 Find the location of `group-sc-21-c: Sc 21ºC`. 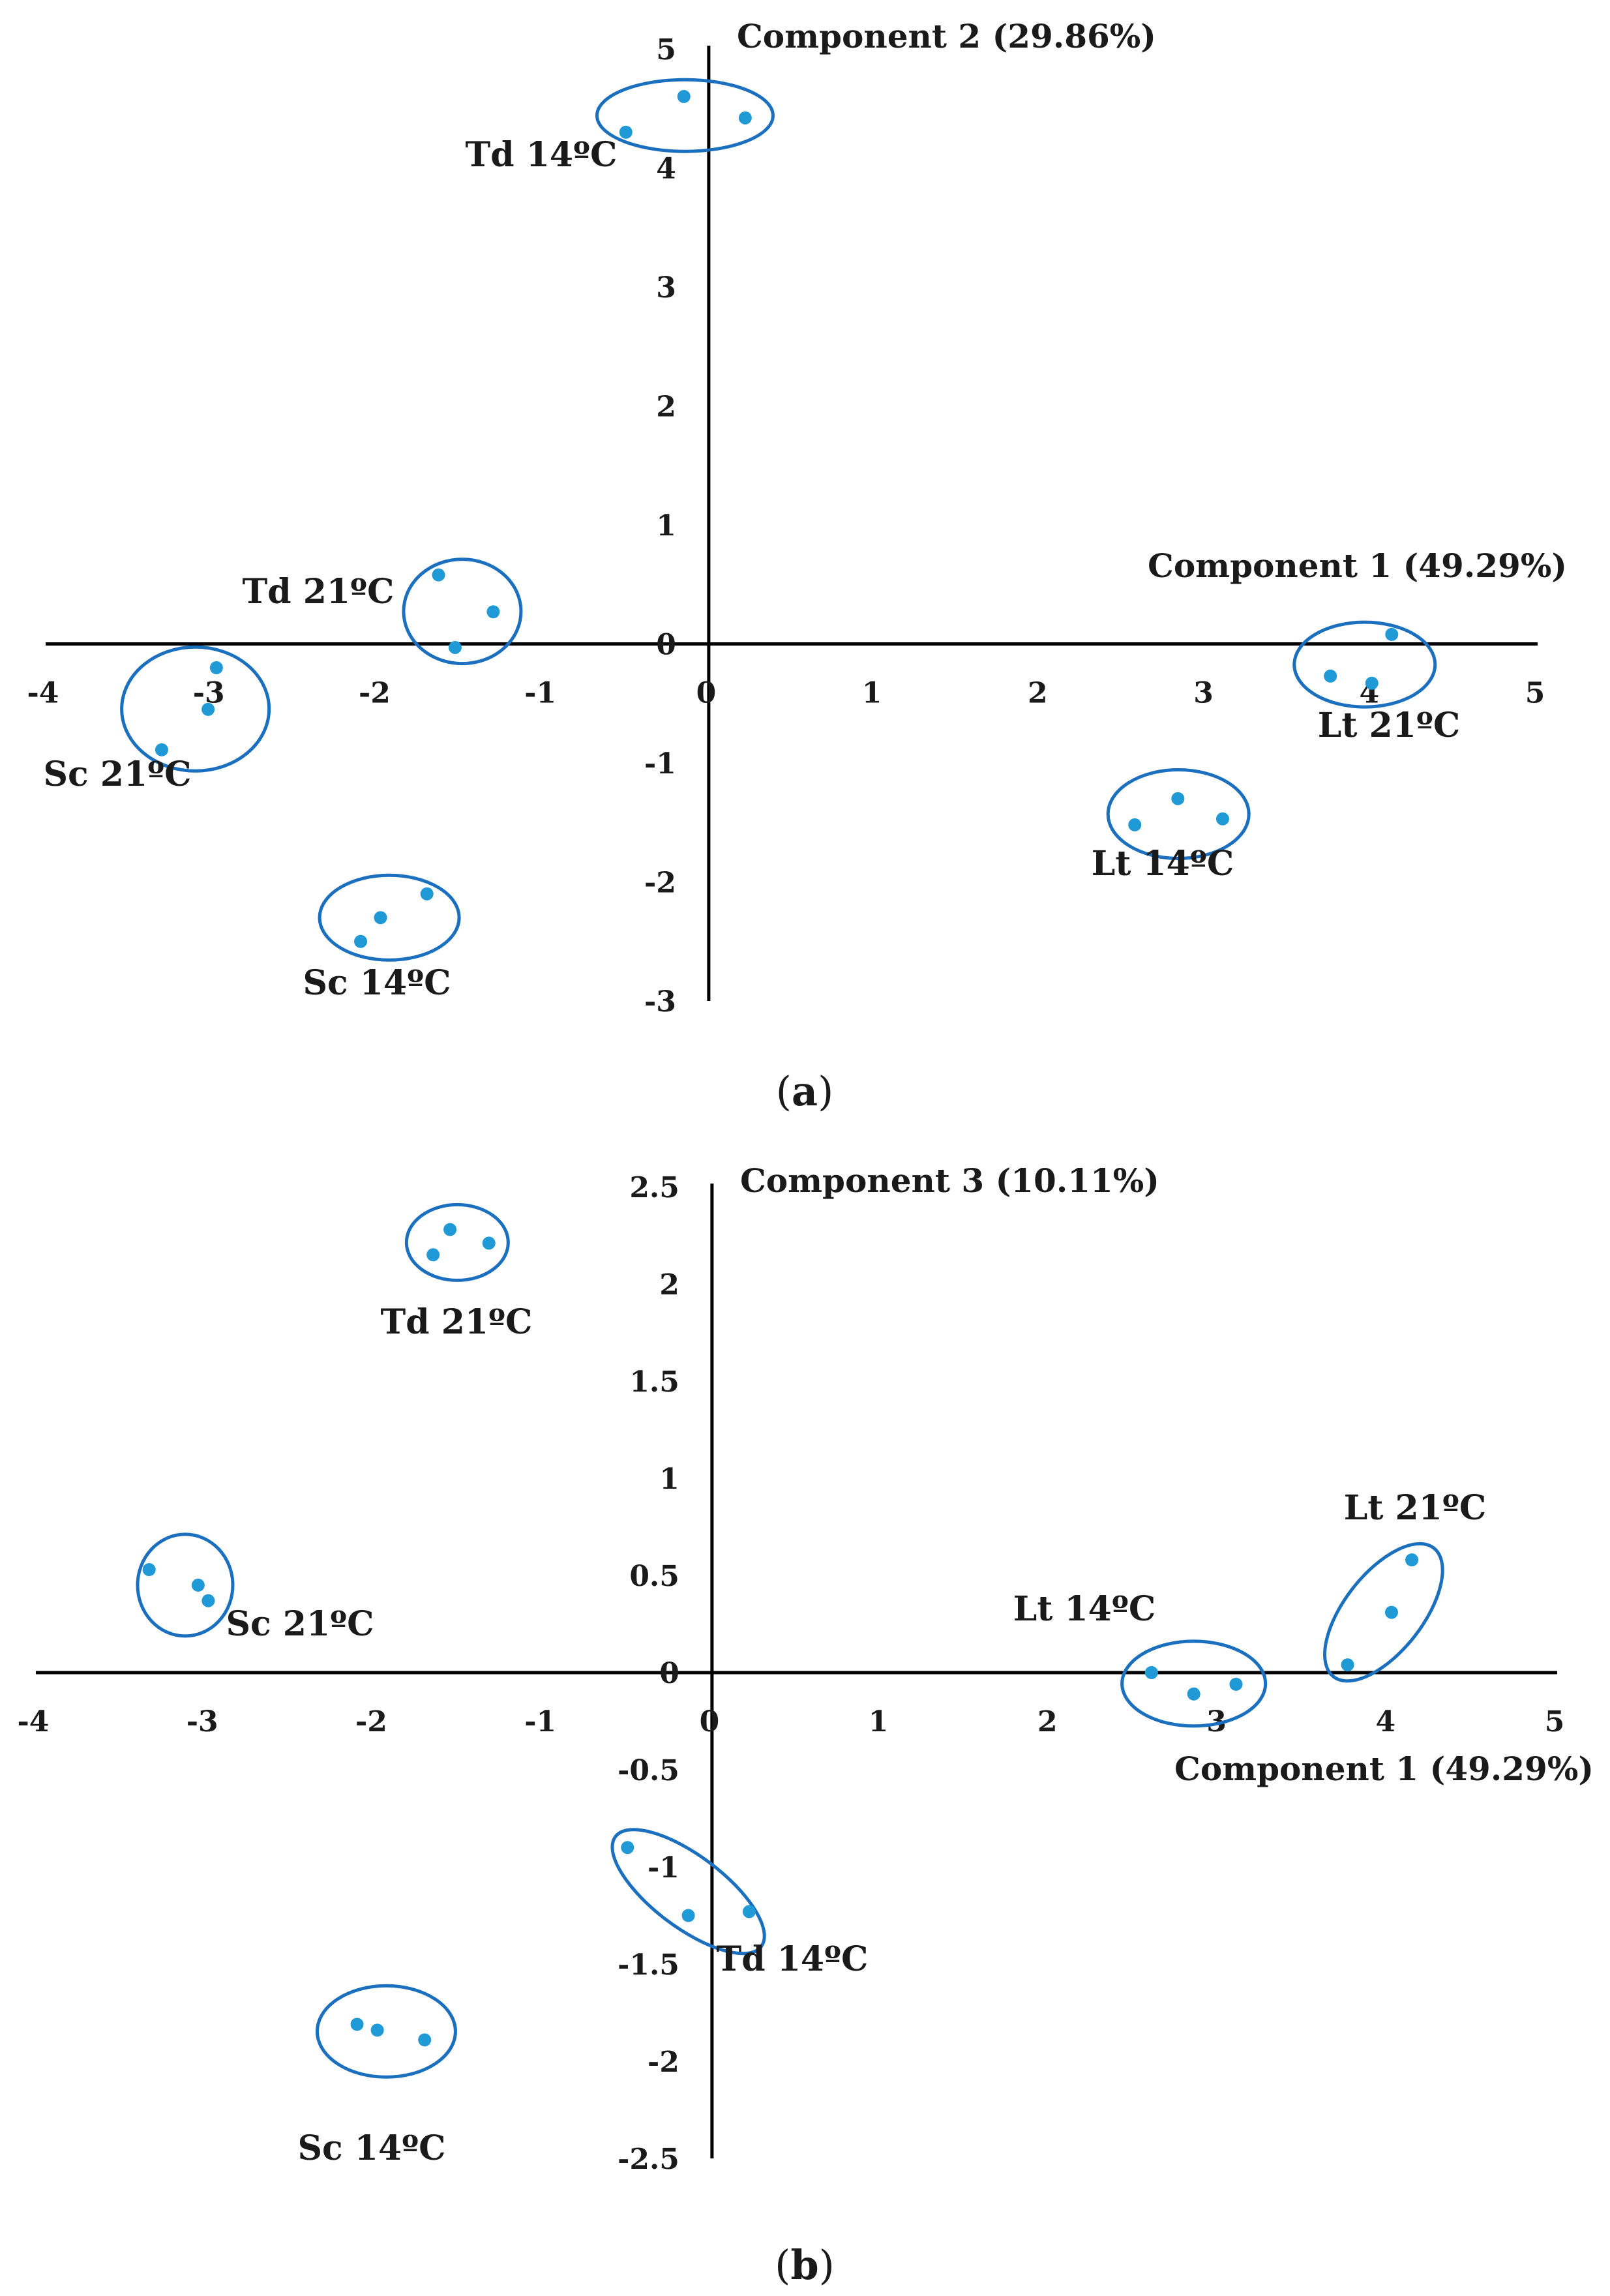

group-sc-21-c: Sc 21ºC is located at coordinates (157, 719).